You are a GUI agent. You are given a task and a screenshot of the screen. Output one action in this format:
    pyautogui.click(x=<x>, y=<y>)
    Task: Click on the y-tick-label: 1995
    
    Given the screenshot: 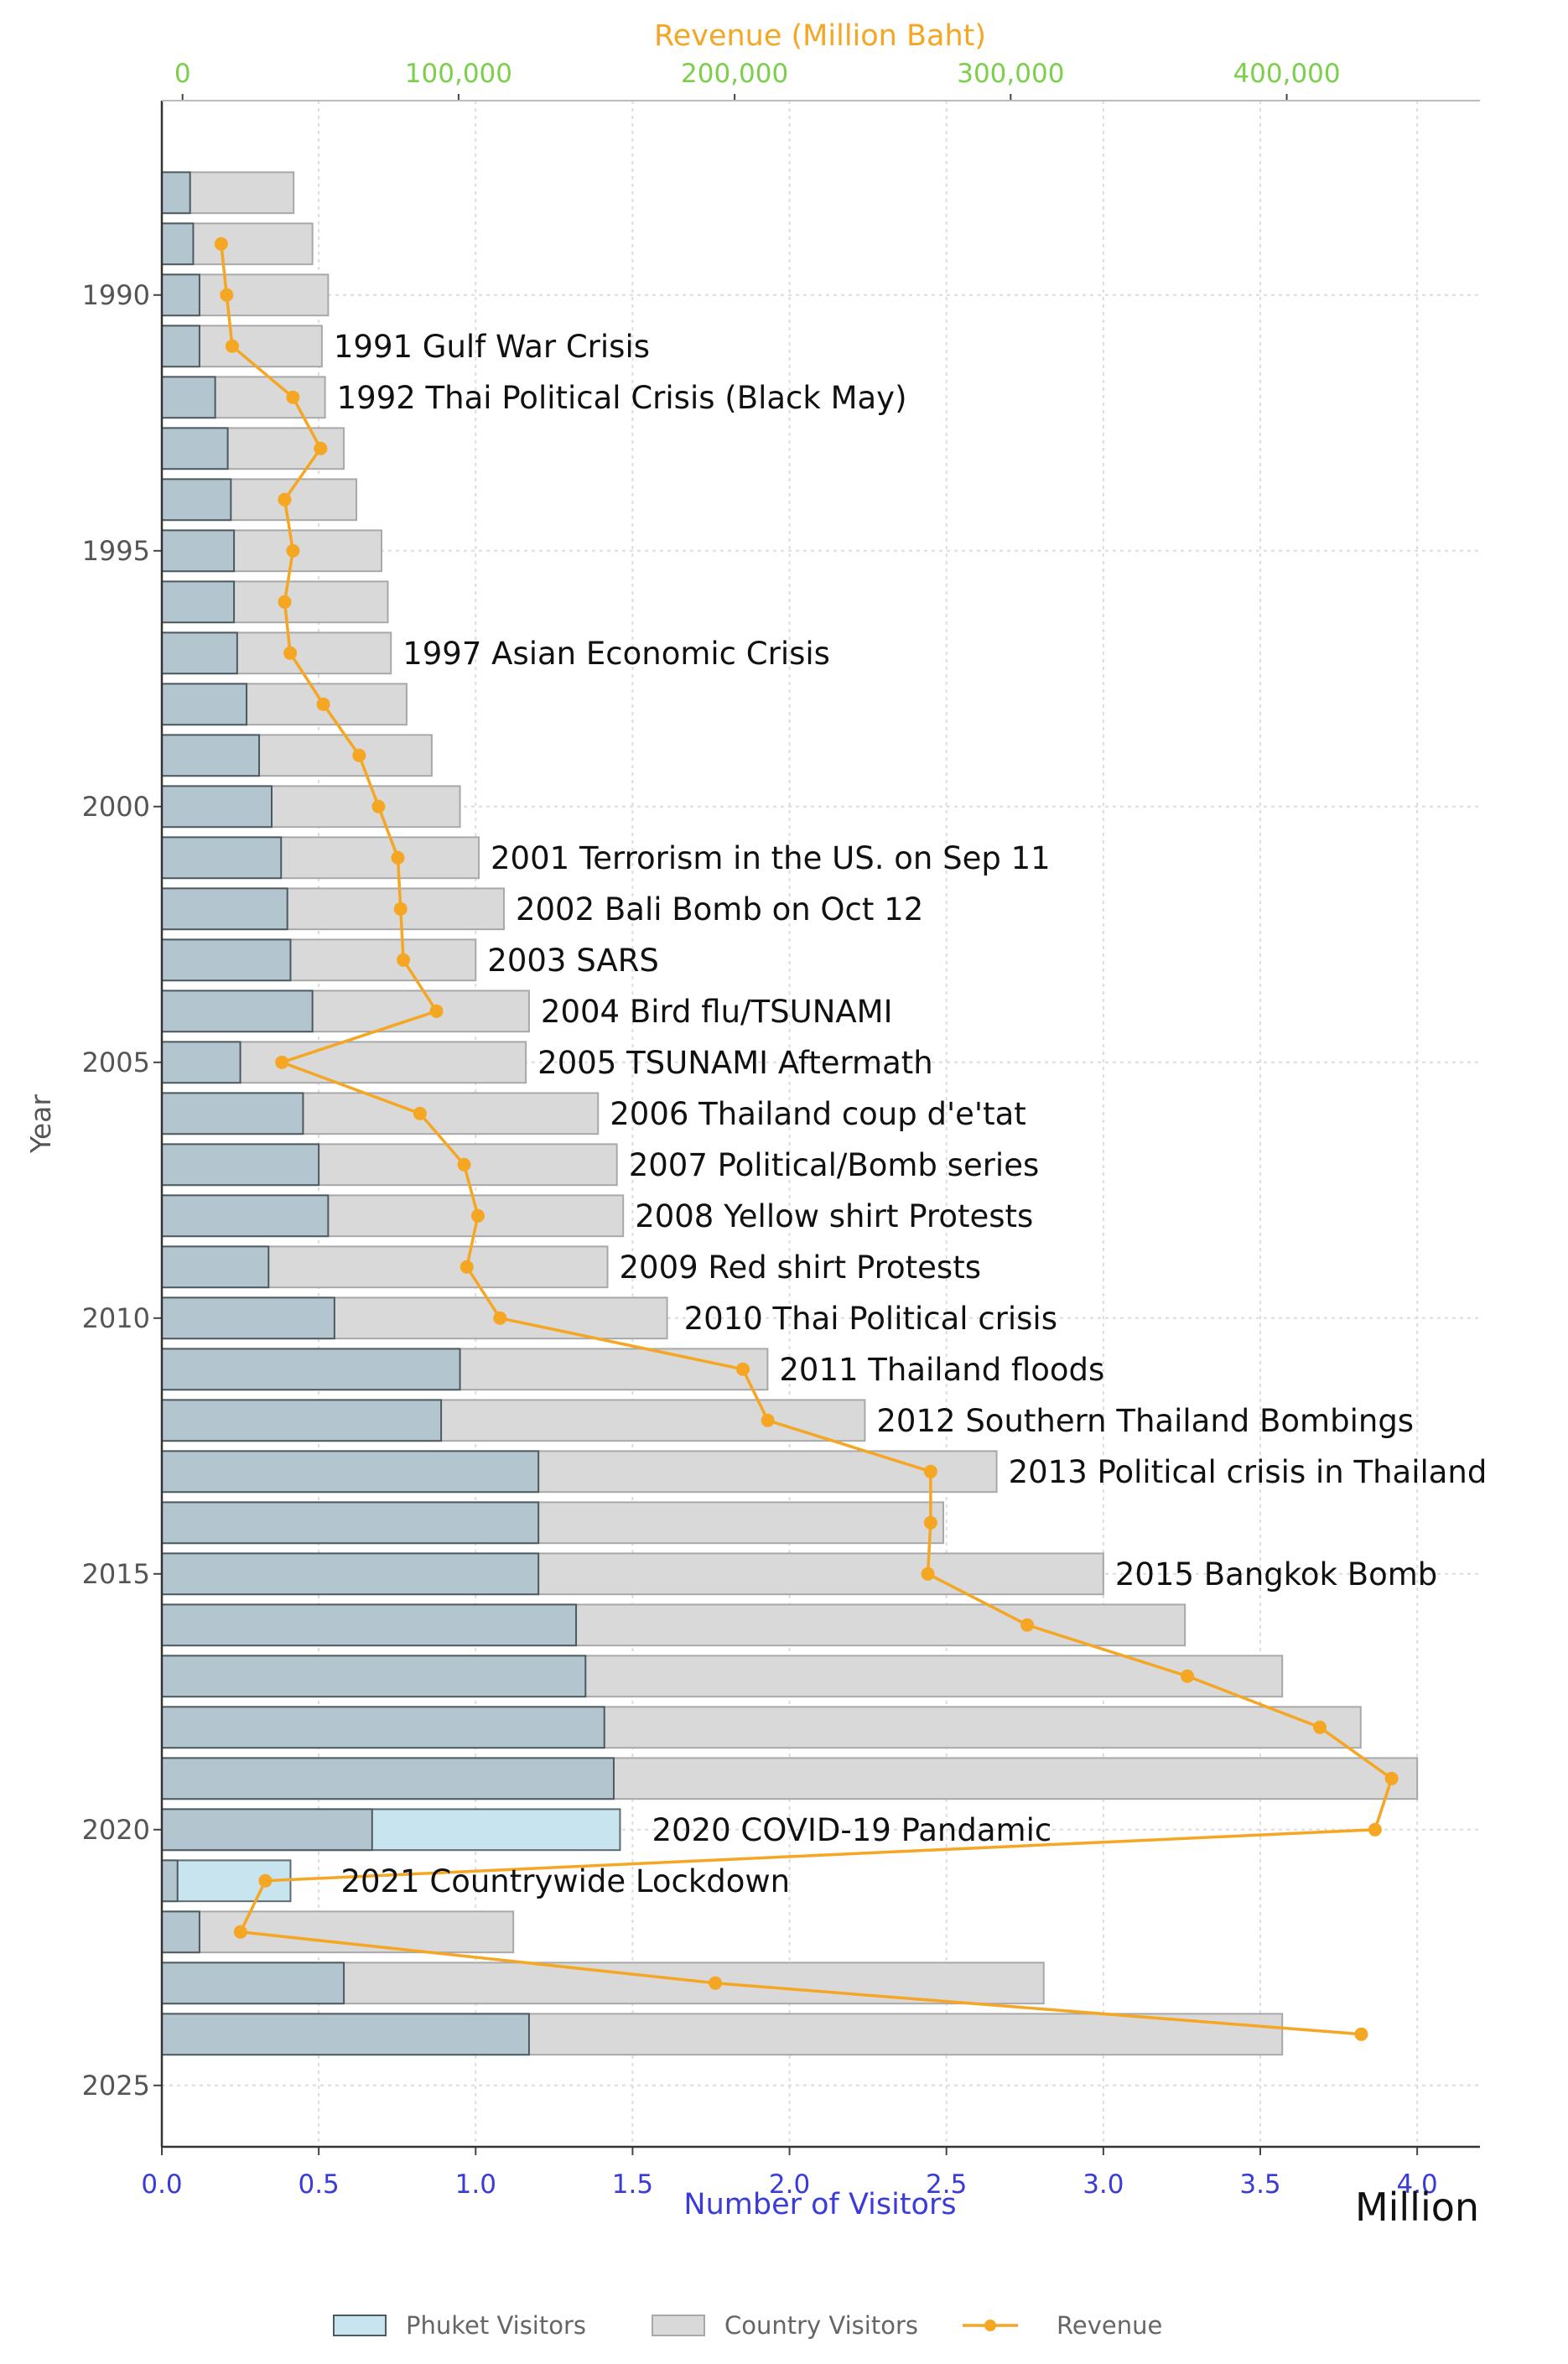 What is the action you would take?
    pyautogui.click(x=116, y=551)
    